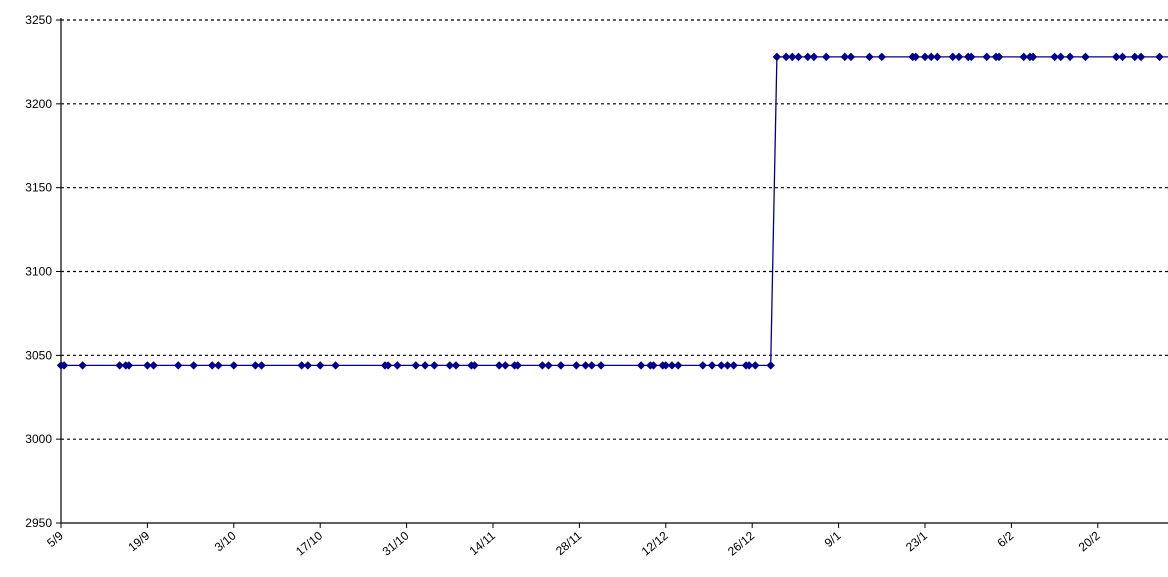 The width and height of the screenshot is (1168, 577). What do you see at coordinates (38, 20) in the screenshot?
I see `y-tick-label: 3250` at bounding box center [38, 20].